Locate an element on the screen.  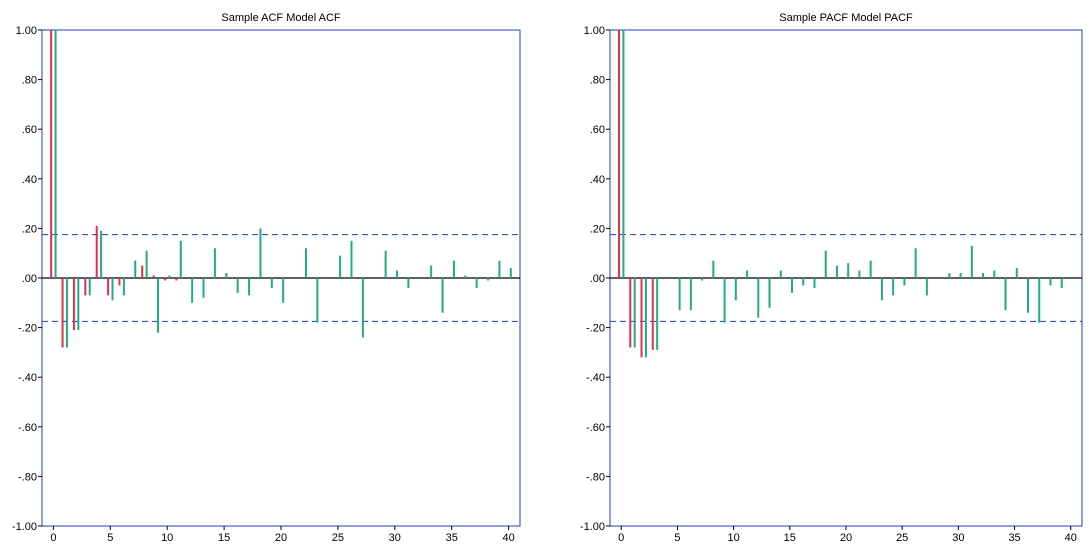
chart-title: Sample PACF Model PACF is located at coordinates (846, 18).